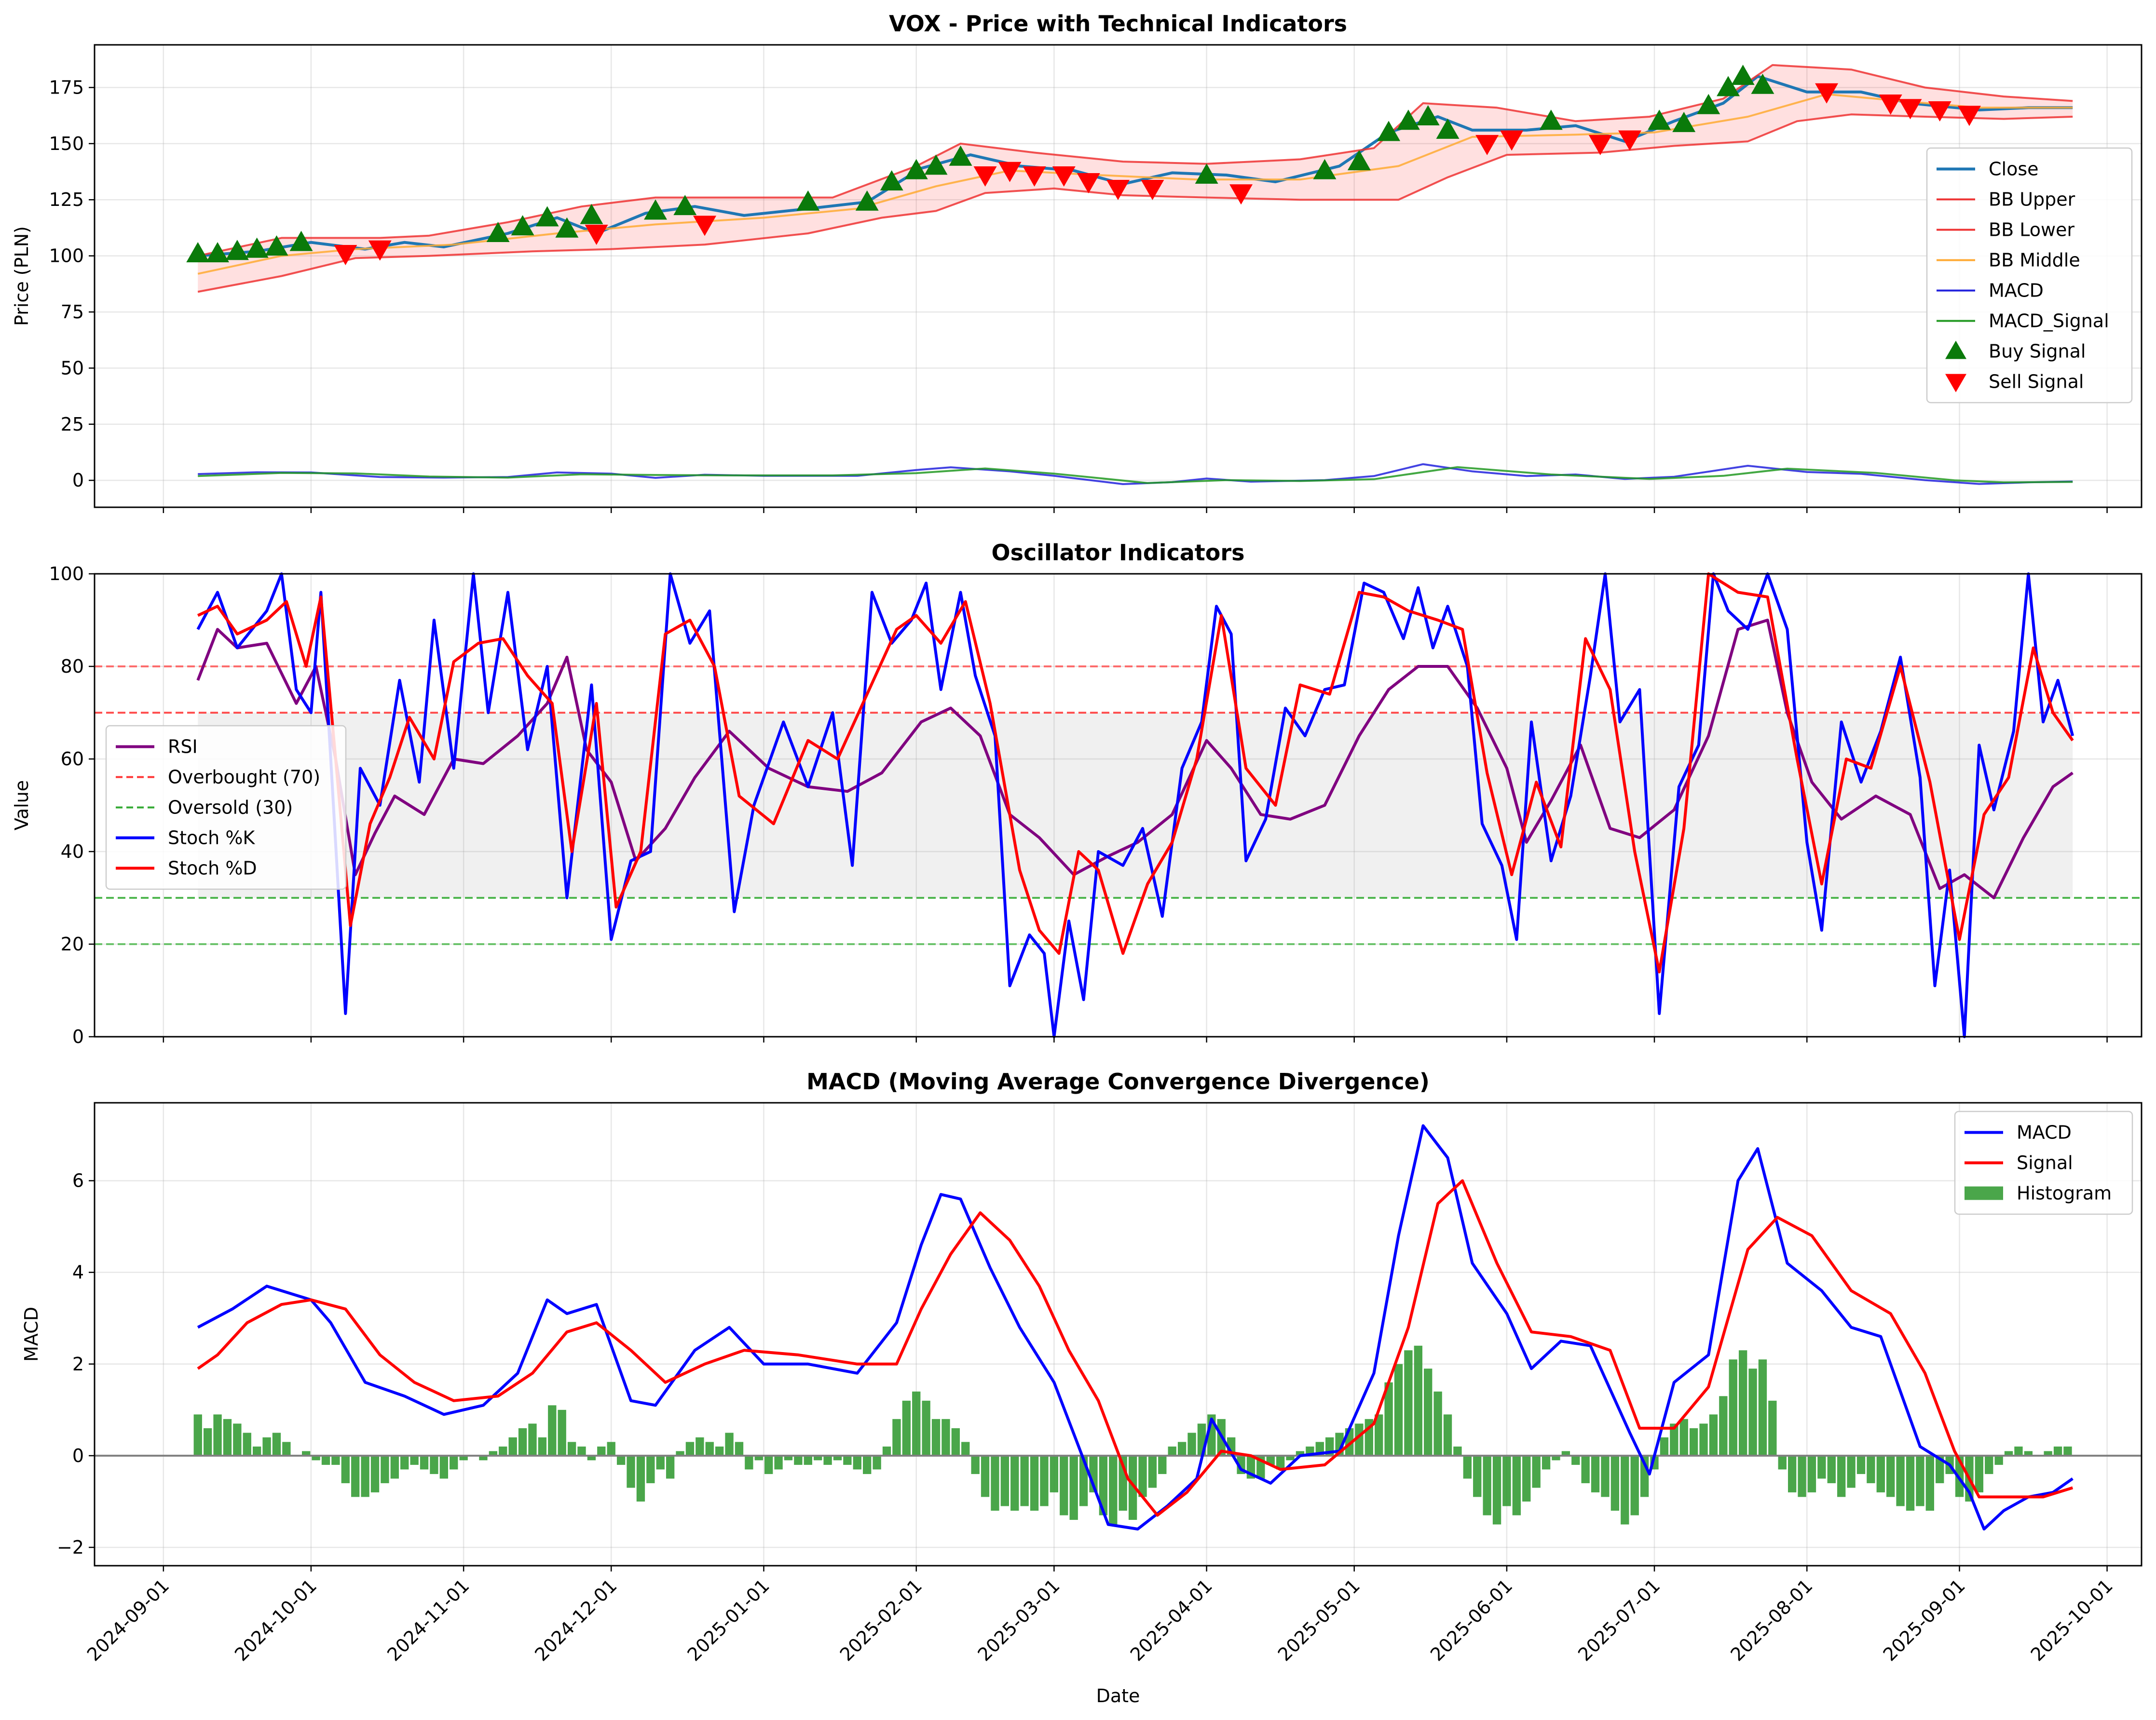 Image resolution: width=2156 pixels, height=1720 pixels. I want to click on x-ticks, so click(1135, 510).